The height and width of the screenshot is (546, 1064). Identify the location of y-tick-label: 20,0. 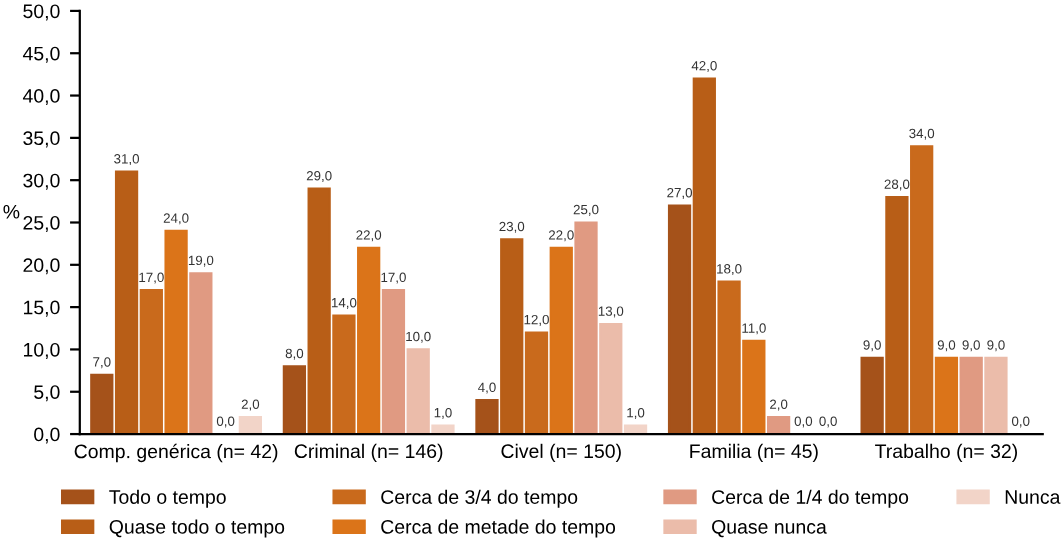
(41, 266).